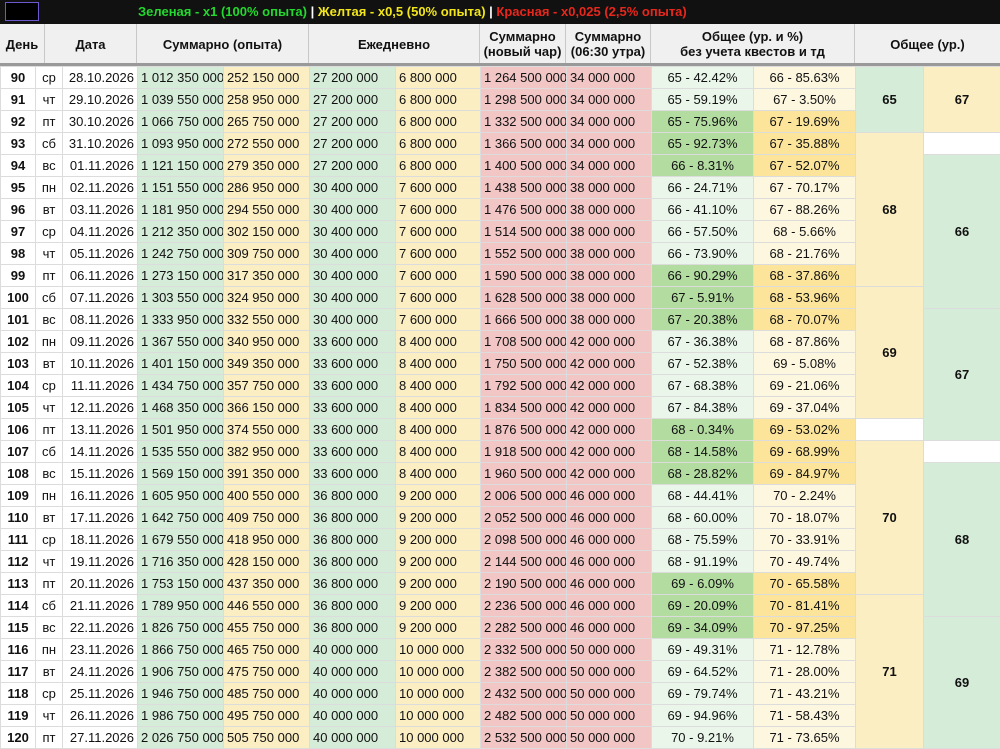 The width and height of the screenshot is (1000, 749). I want to click on sum-new-char-cell: 2 332 500 000, so click(524, 650).